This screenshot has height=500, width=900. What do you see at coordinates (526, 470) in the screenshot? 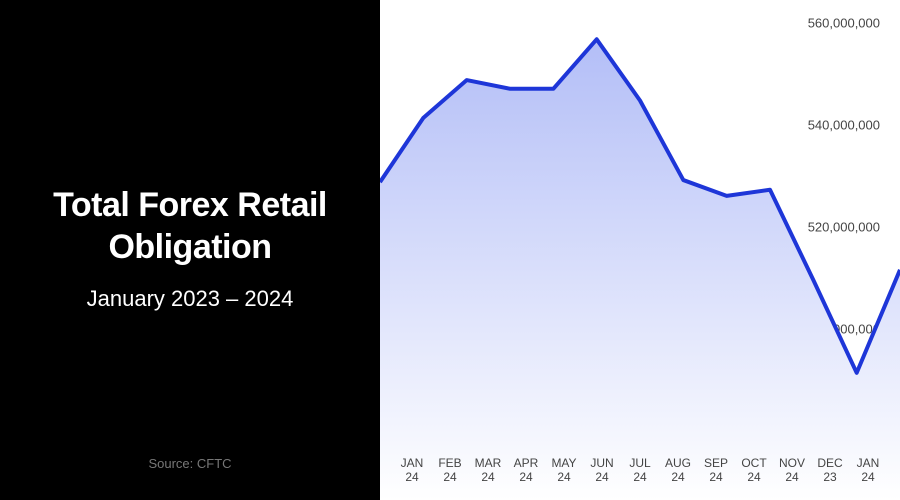
I see `x-tick-label: APR 24` at bounding box center [526, 470].